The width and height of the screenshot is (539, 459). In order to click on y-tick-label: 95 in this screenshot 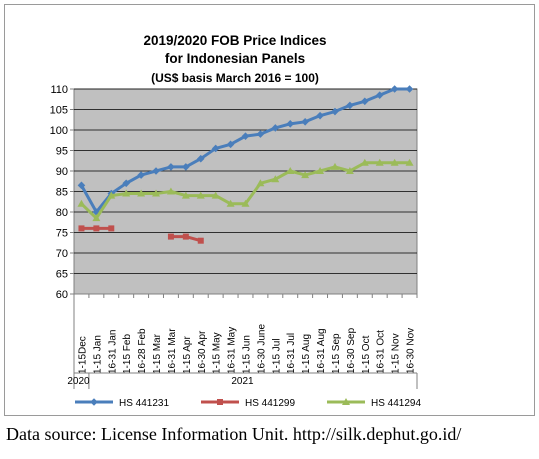, I will do `click(62, 152)`.